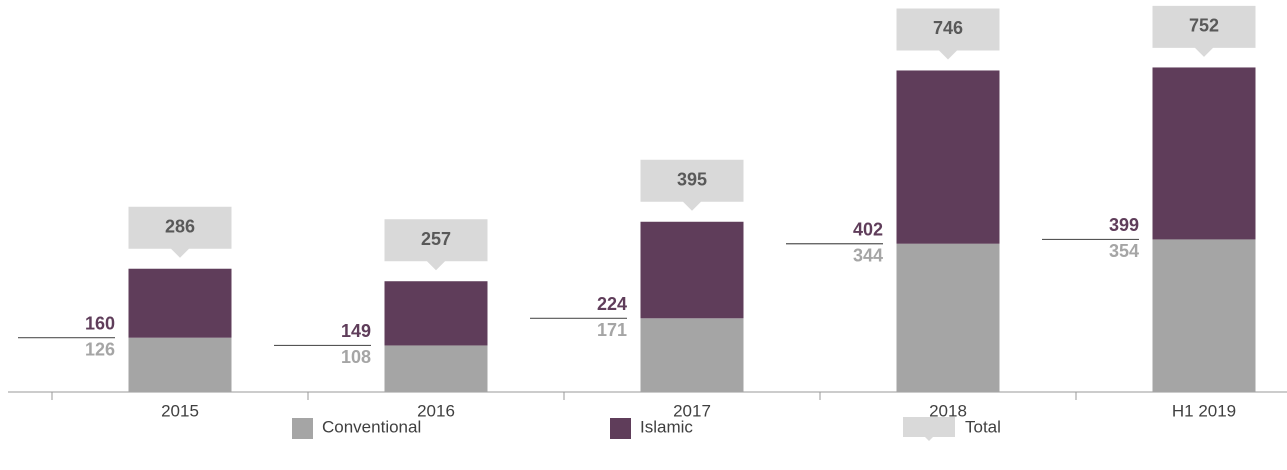  I want to click on data-label: 171, so click(612, 330).